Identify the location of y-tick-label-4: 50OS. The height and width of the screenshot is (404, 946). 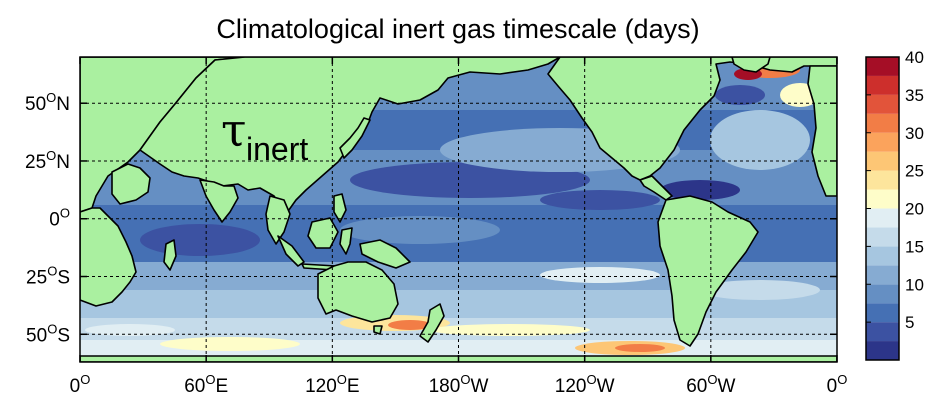
(48, 333).